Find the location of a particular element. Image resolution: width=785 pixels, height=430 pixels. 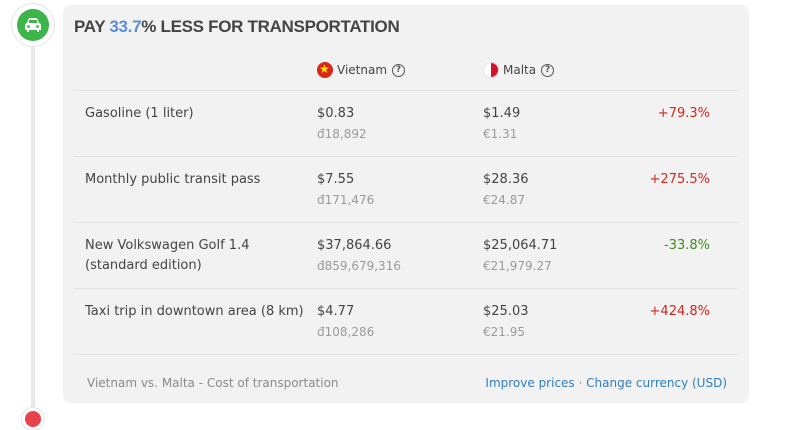

change-currency-link: Change currency (USD) is located at coordinates (656, 383).